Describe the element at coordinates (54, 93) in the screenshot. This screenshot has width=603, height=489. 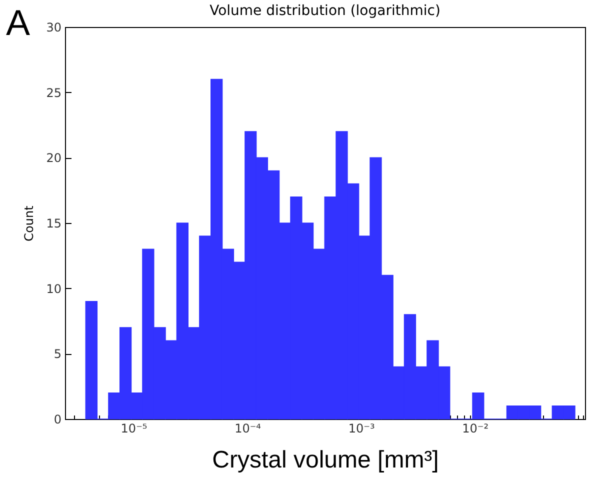
I see `y-tick-label: 25` at that location.